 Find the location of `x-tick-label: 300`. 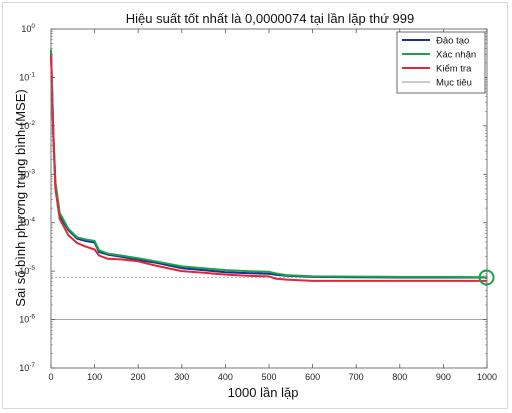

x-tick-label: 300 is located at coordinates (181, 377).